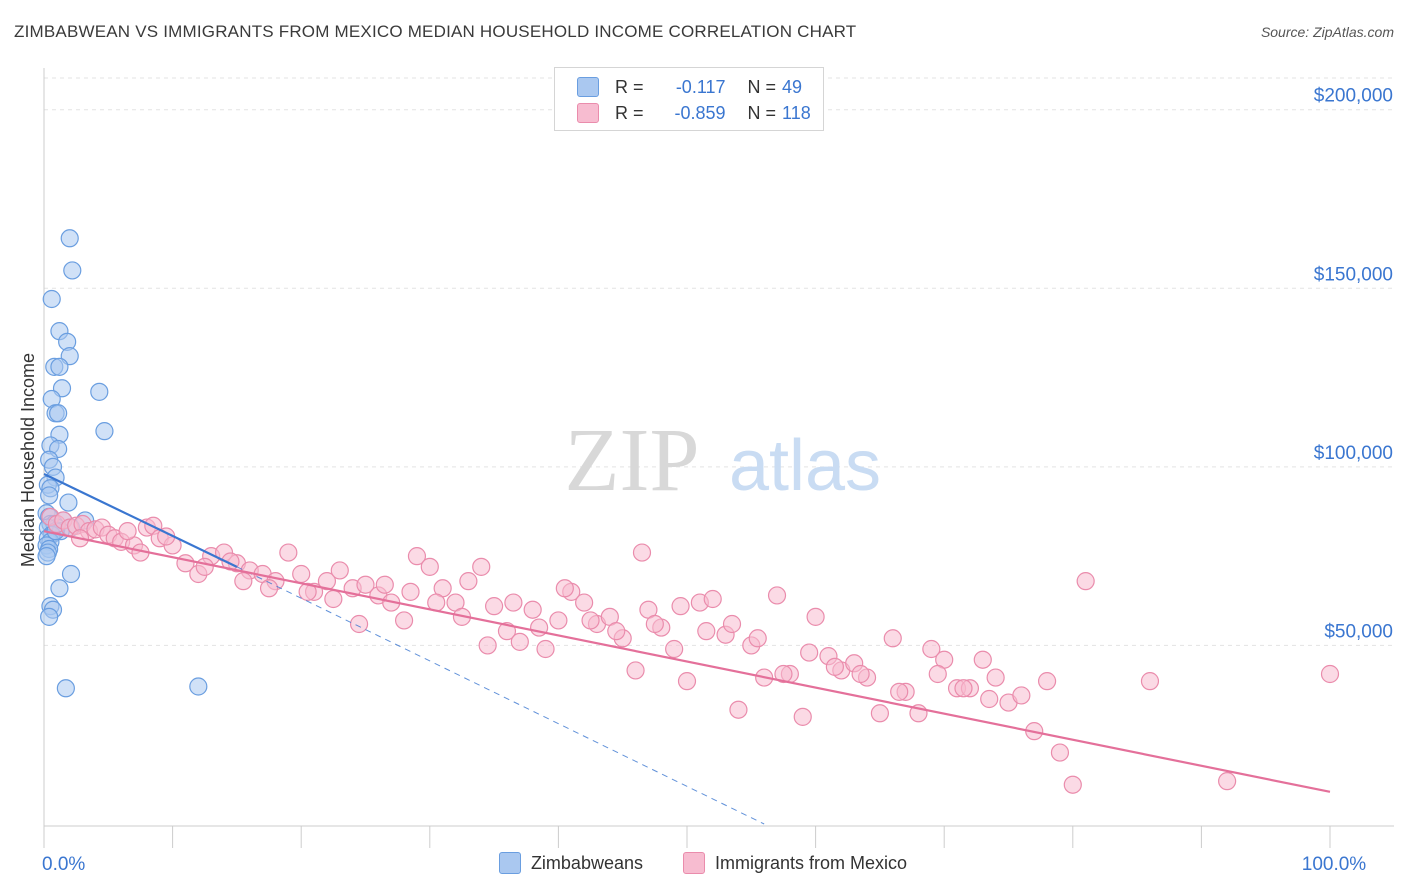  What do you see at coordinates (28, 460) in the screenshot?
I see `y-axis-label: Median Household Income` at bounding box center [28, 460].